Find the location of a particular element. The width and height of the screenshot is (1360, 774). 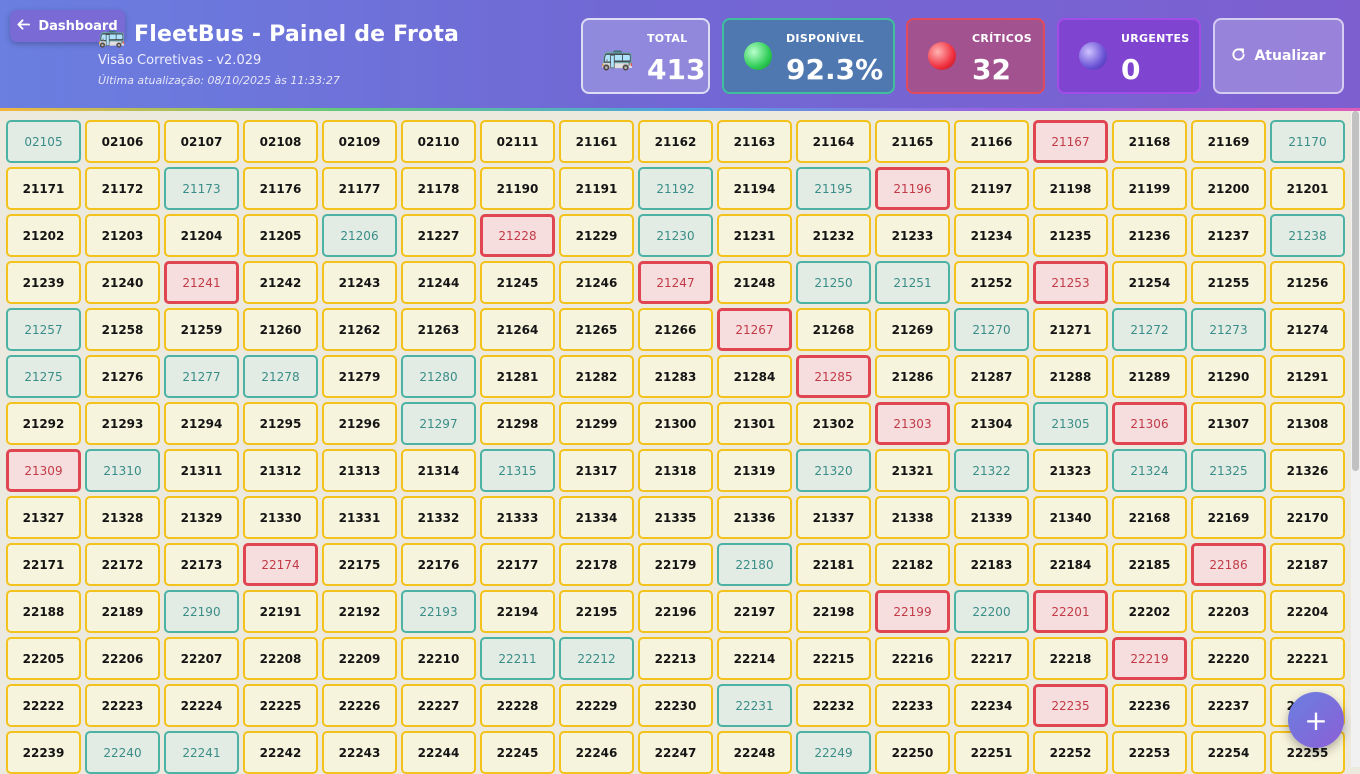

vehicle-tile: 21330 is located at coordinates (280, 517).